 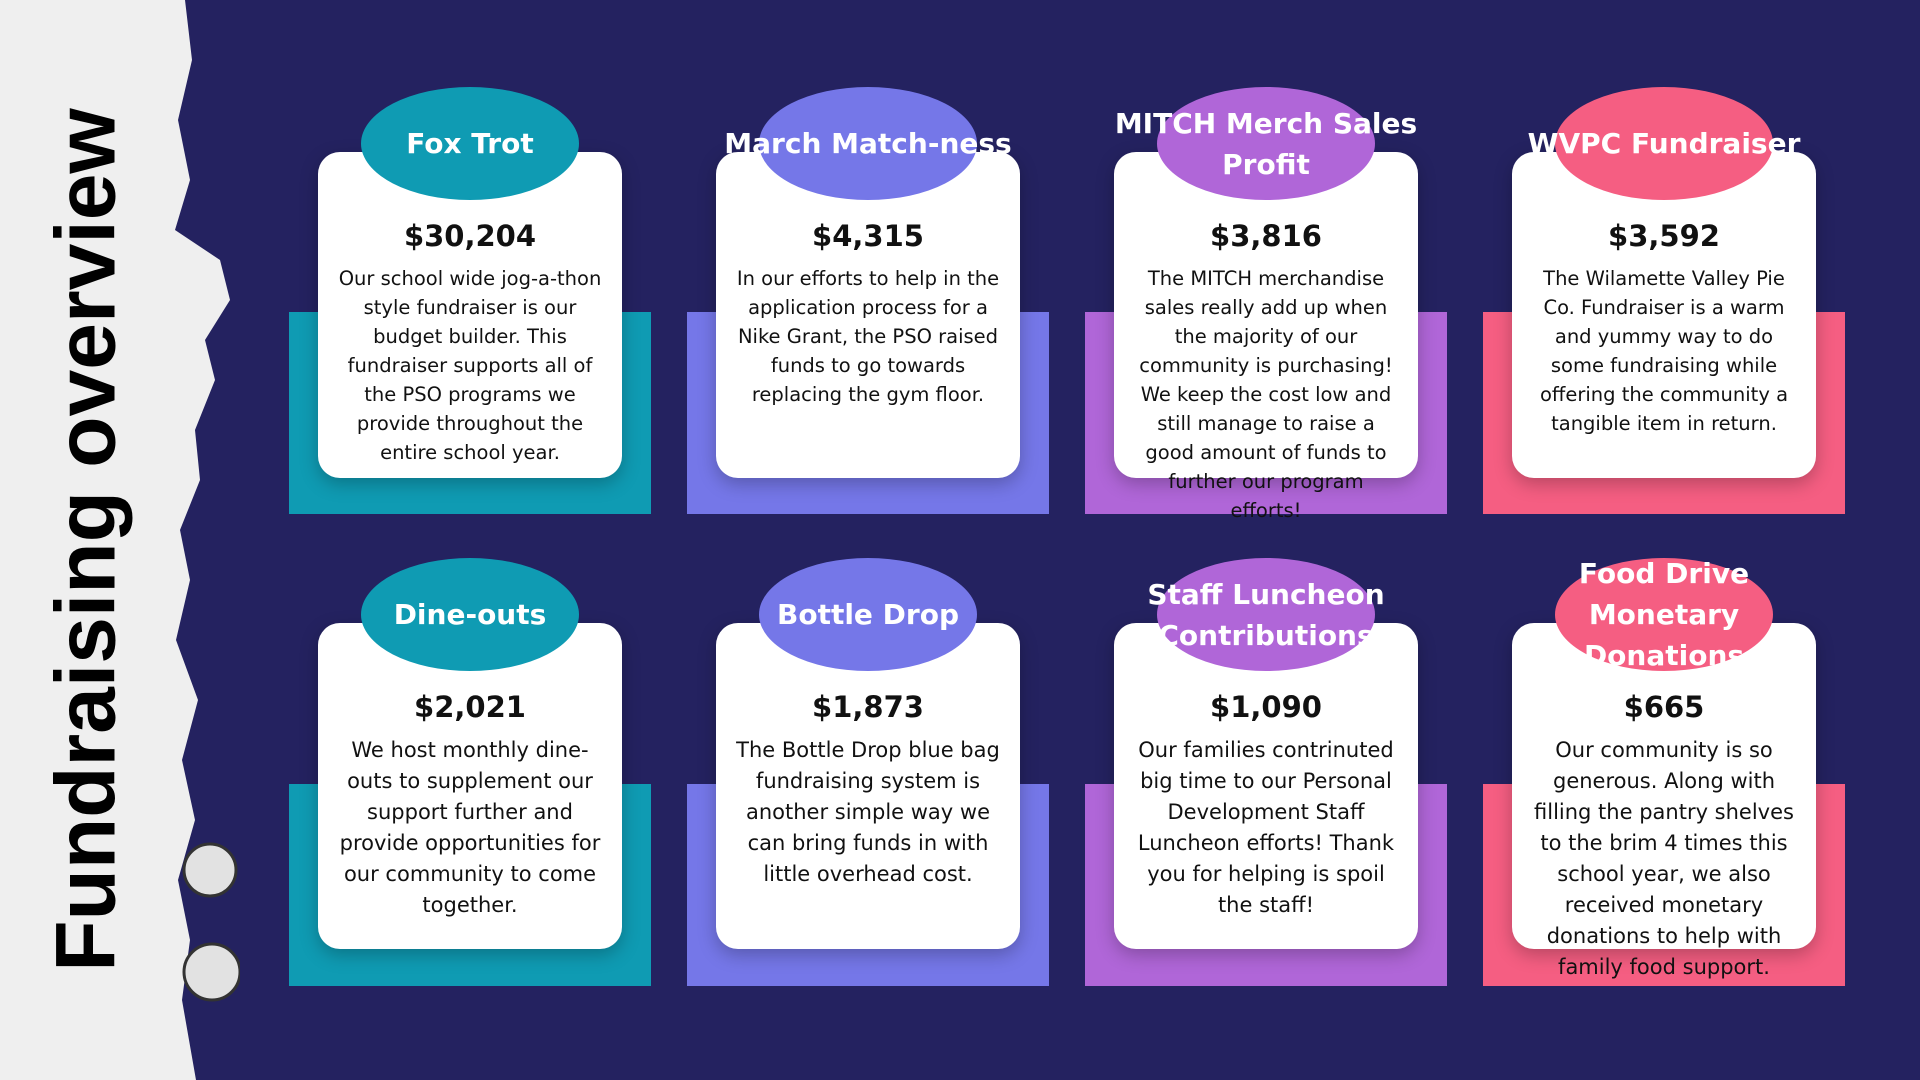 I want to click on card-title: March Match-ness, so click(x=868, y=143).